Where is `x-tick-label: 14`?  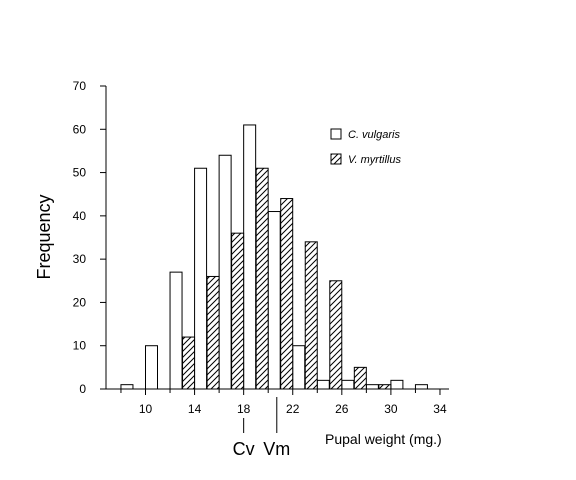 x-tick-label: 14 is located at coordinates (195, 409).